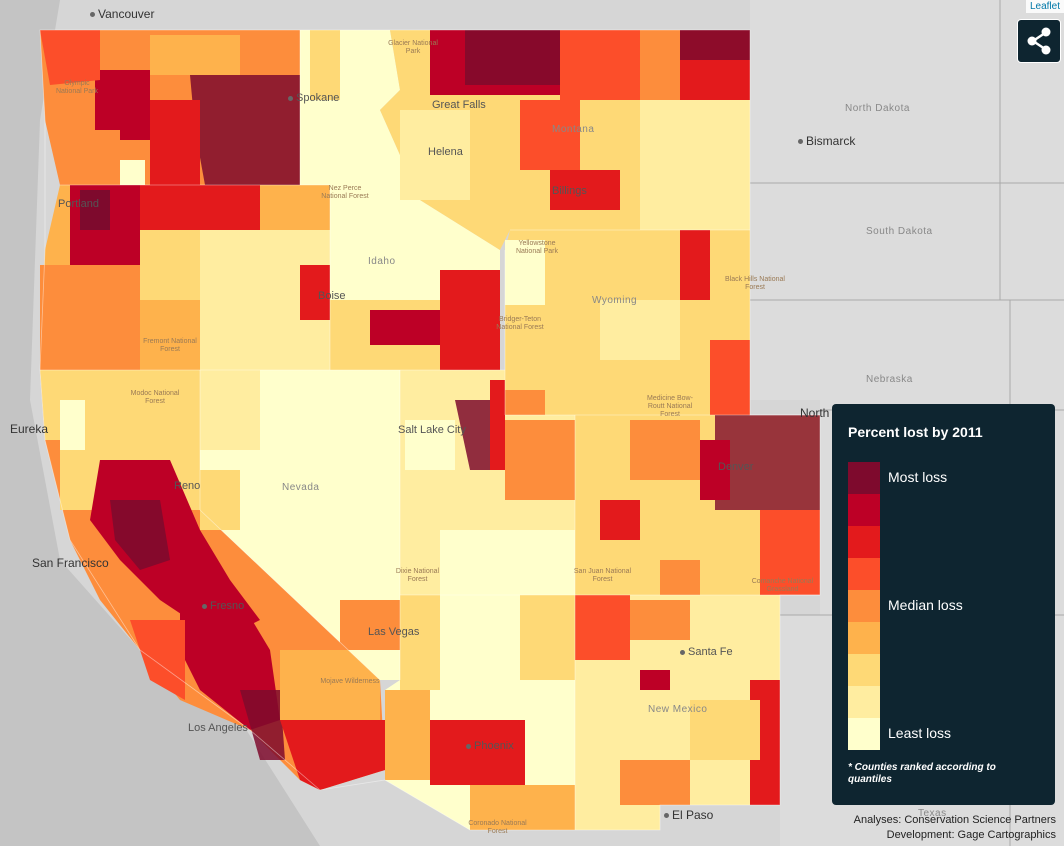 The height and width of the screenshot is (846, 1064). What do you see at coordinates (382, 261) in the screenshot?
I see `state-label: Idaho` at bounding box center [382, 261].